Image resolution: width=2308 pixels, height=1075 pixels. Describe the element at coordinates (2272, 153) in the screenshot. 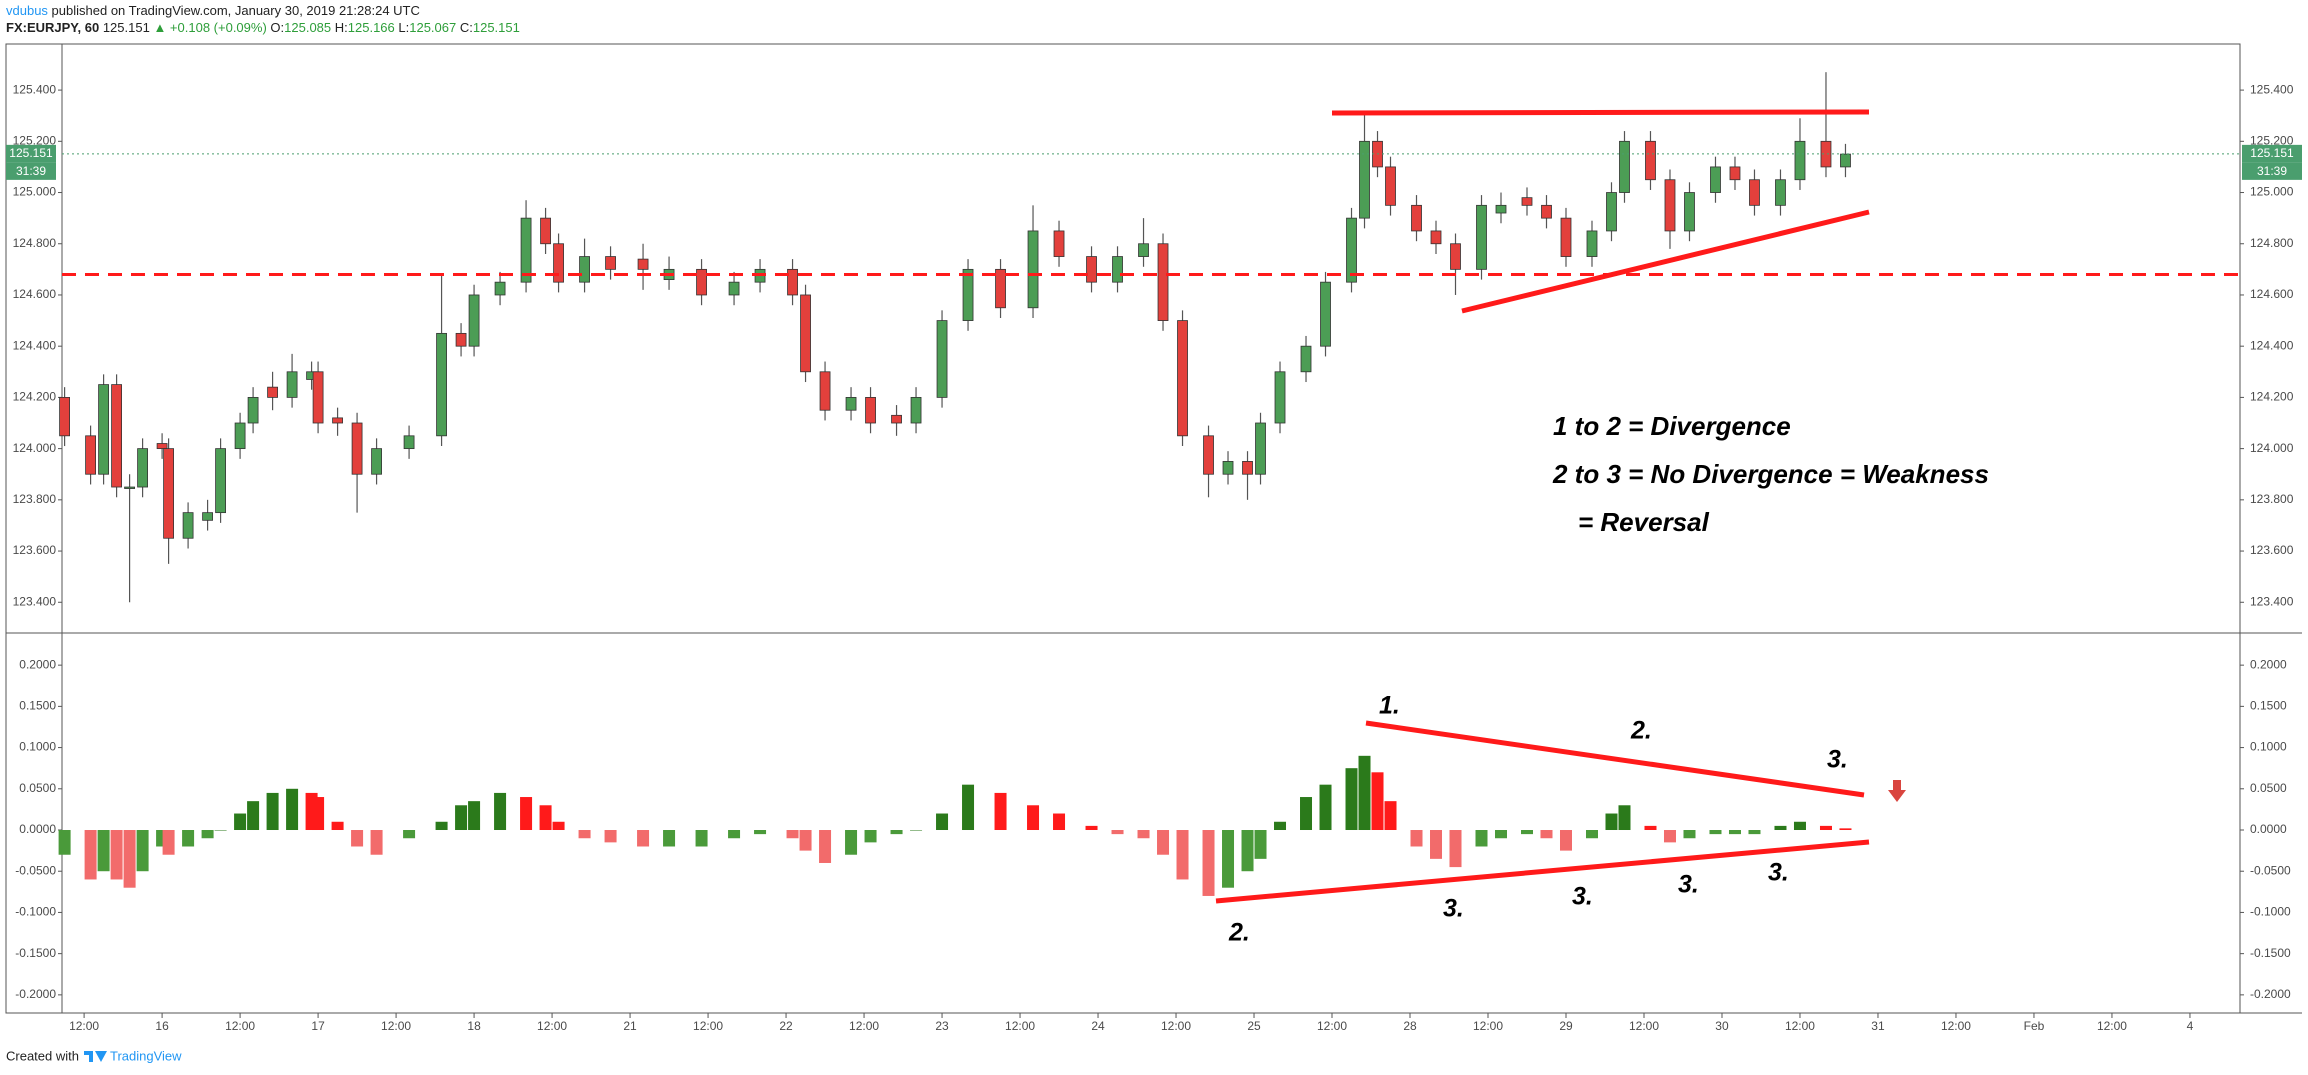

I see `price-tag` at that location.